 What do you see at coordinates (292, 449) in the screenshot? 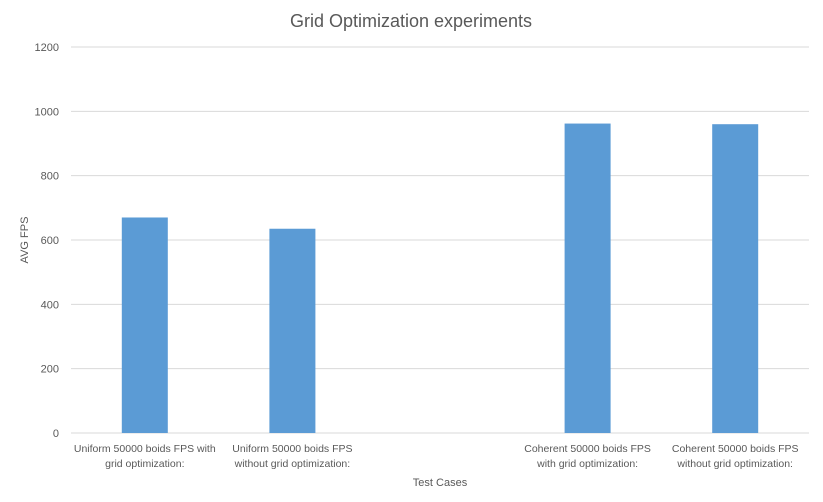
I see `x-category-label: Uniform 50000 boids FPS` at bounding box center [292, 449].